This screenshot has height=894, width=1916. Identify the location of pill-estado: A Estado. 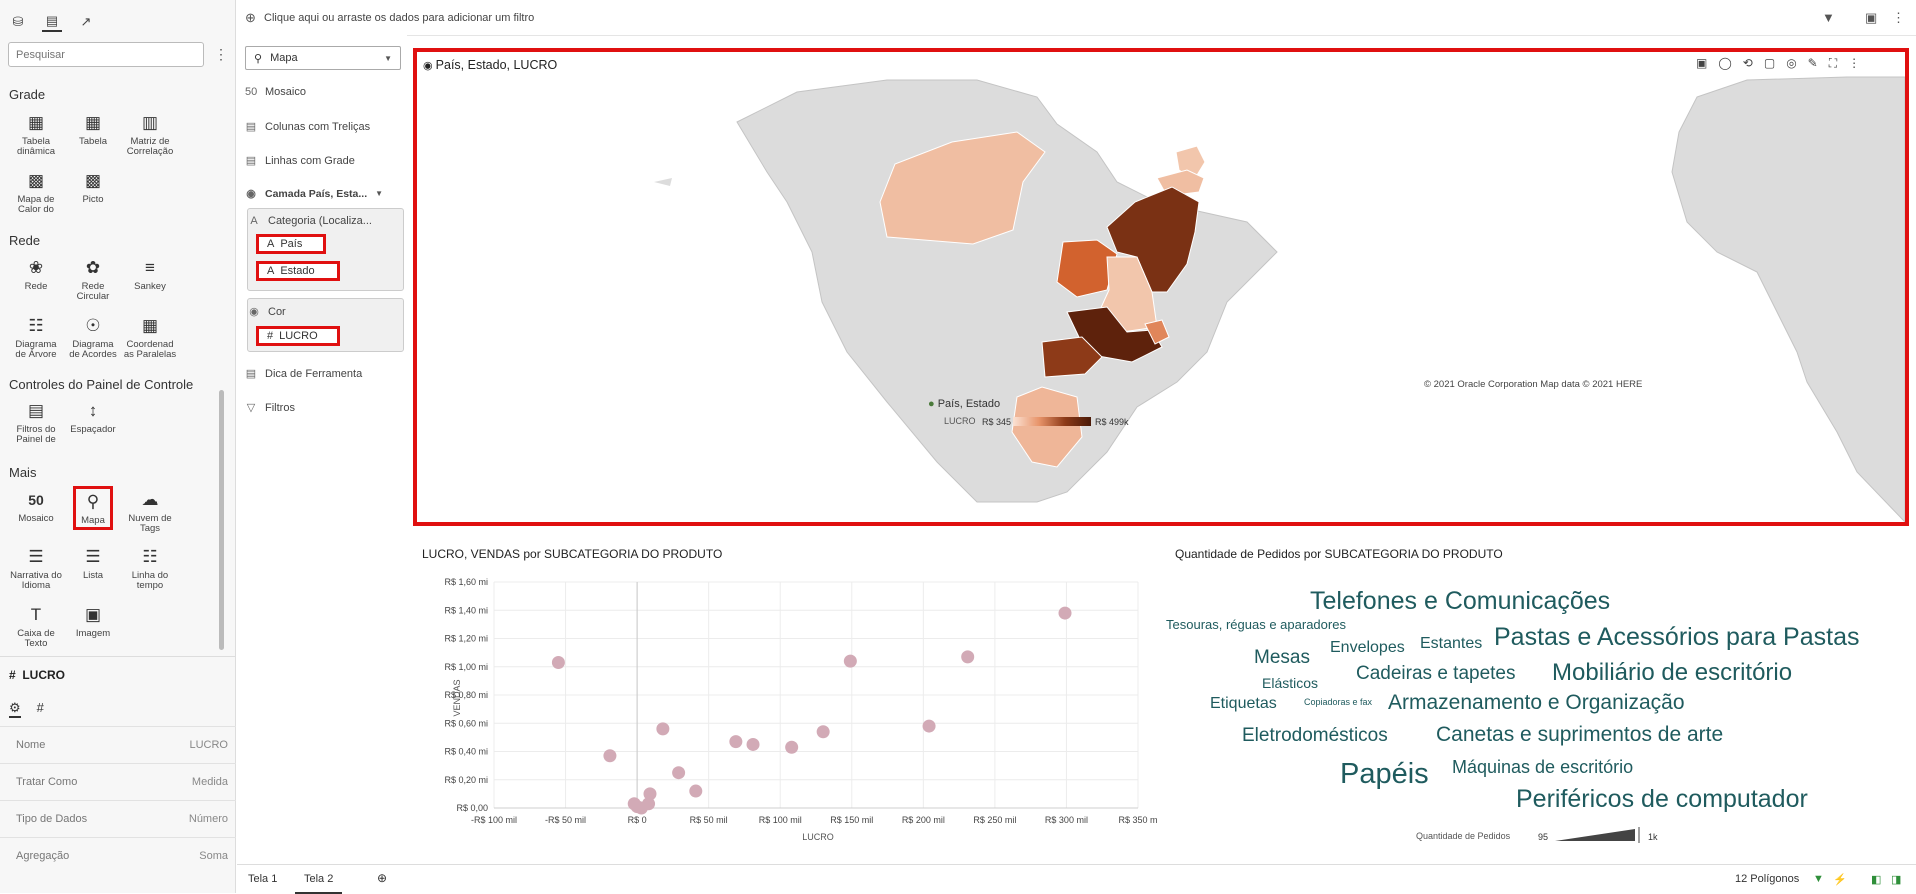
(298, 271).